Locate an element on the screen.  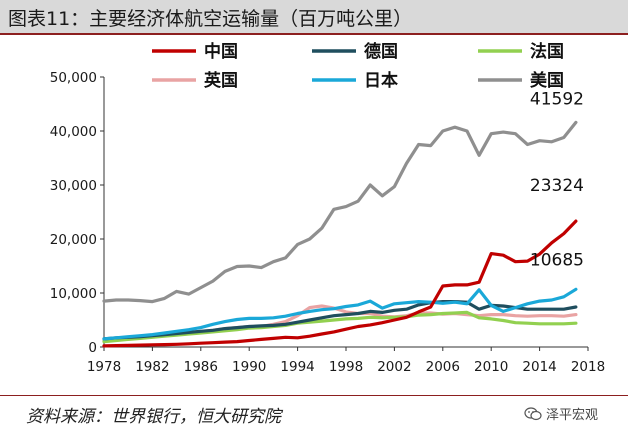
watermark: 泽平宏观 is located at coordinates (561, 413).